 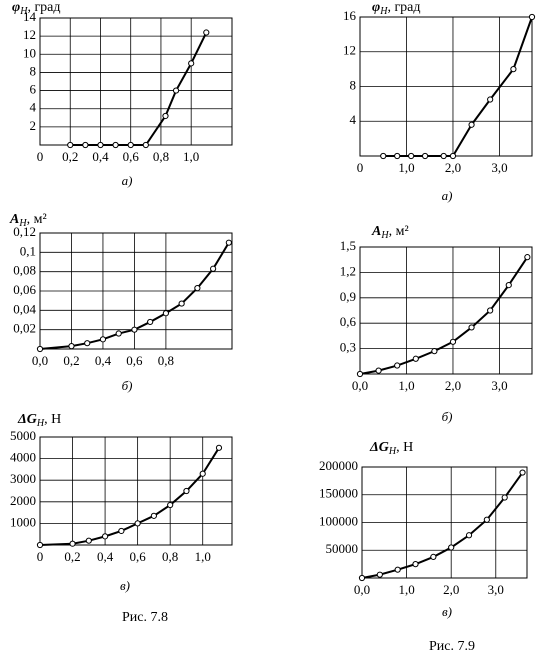 What do you see at coordinates (24, 289) in the screenshot?
I see `y-tick-label: 0,06` at bounding box center [24, 289].